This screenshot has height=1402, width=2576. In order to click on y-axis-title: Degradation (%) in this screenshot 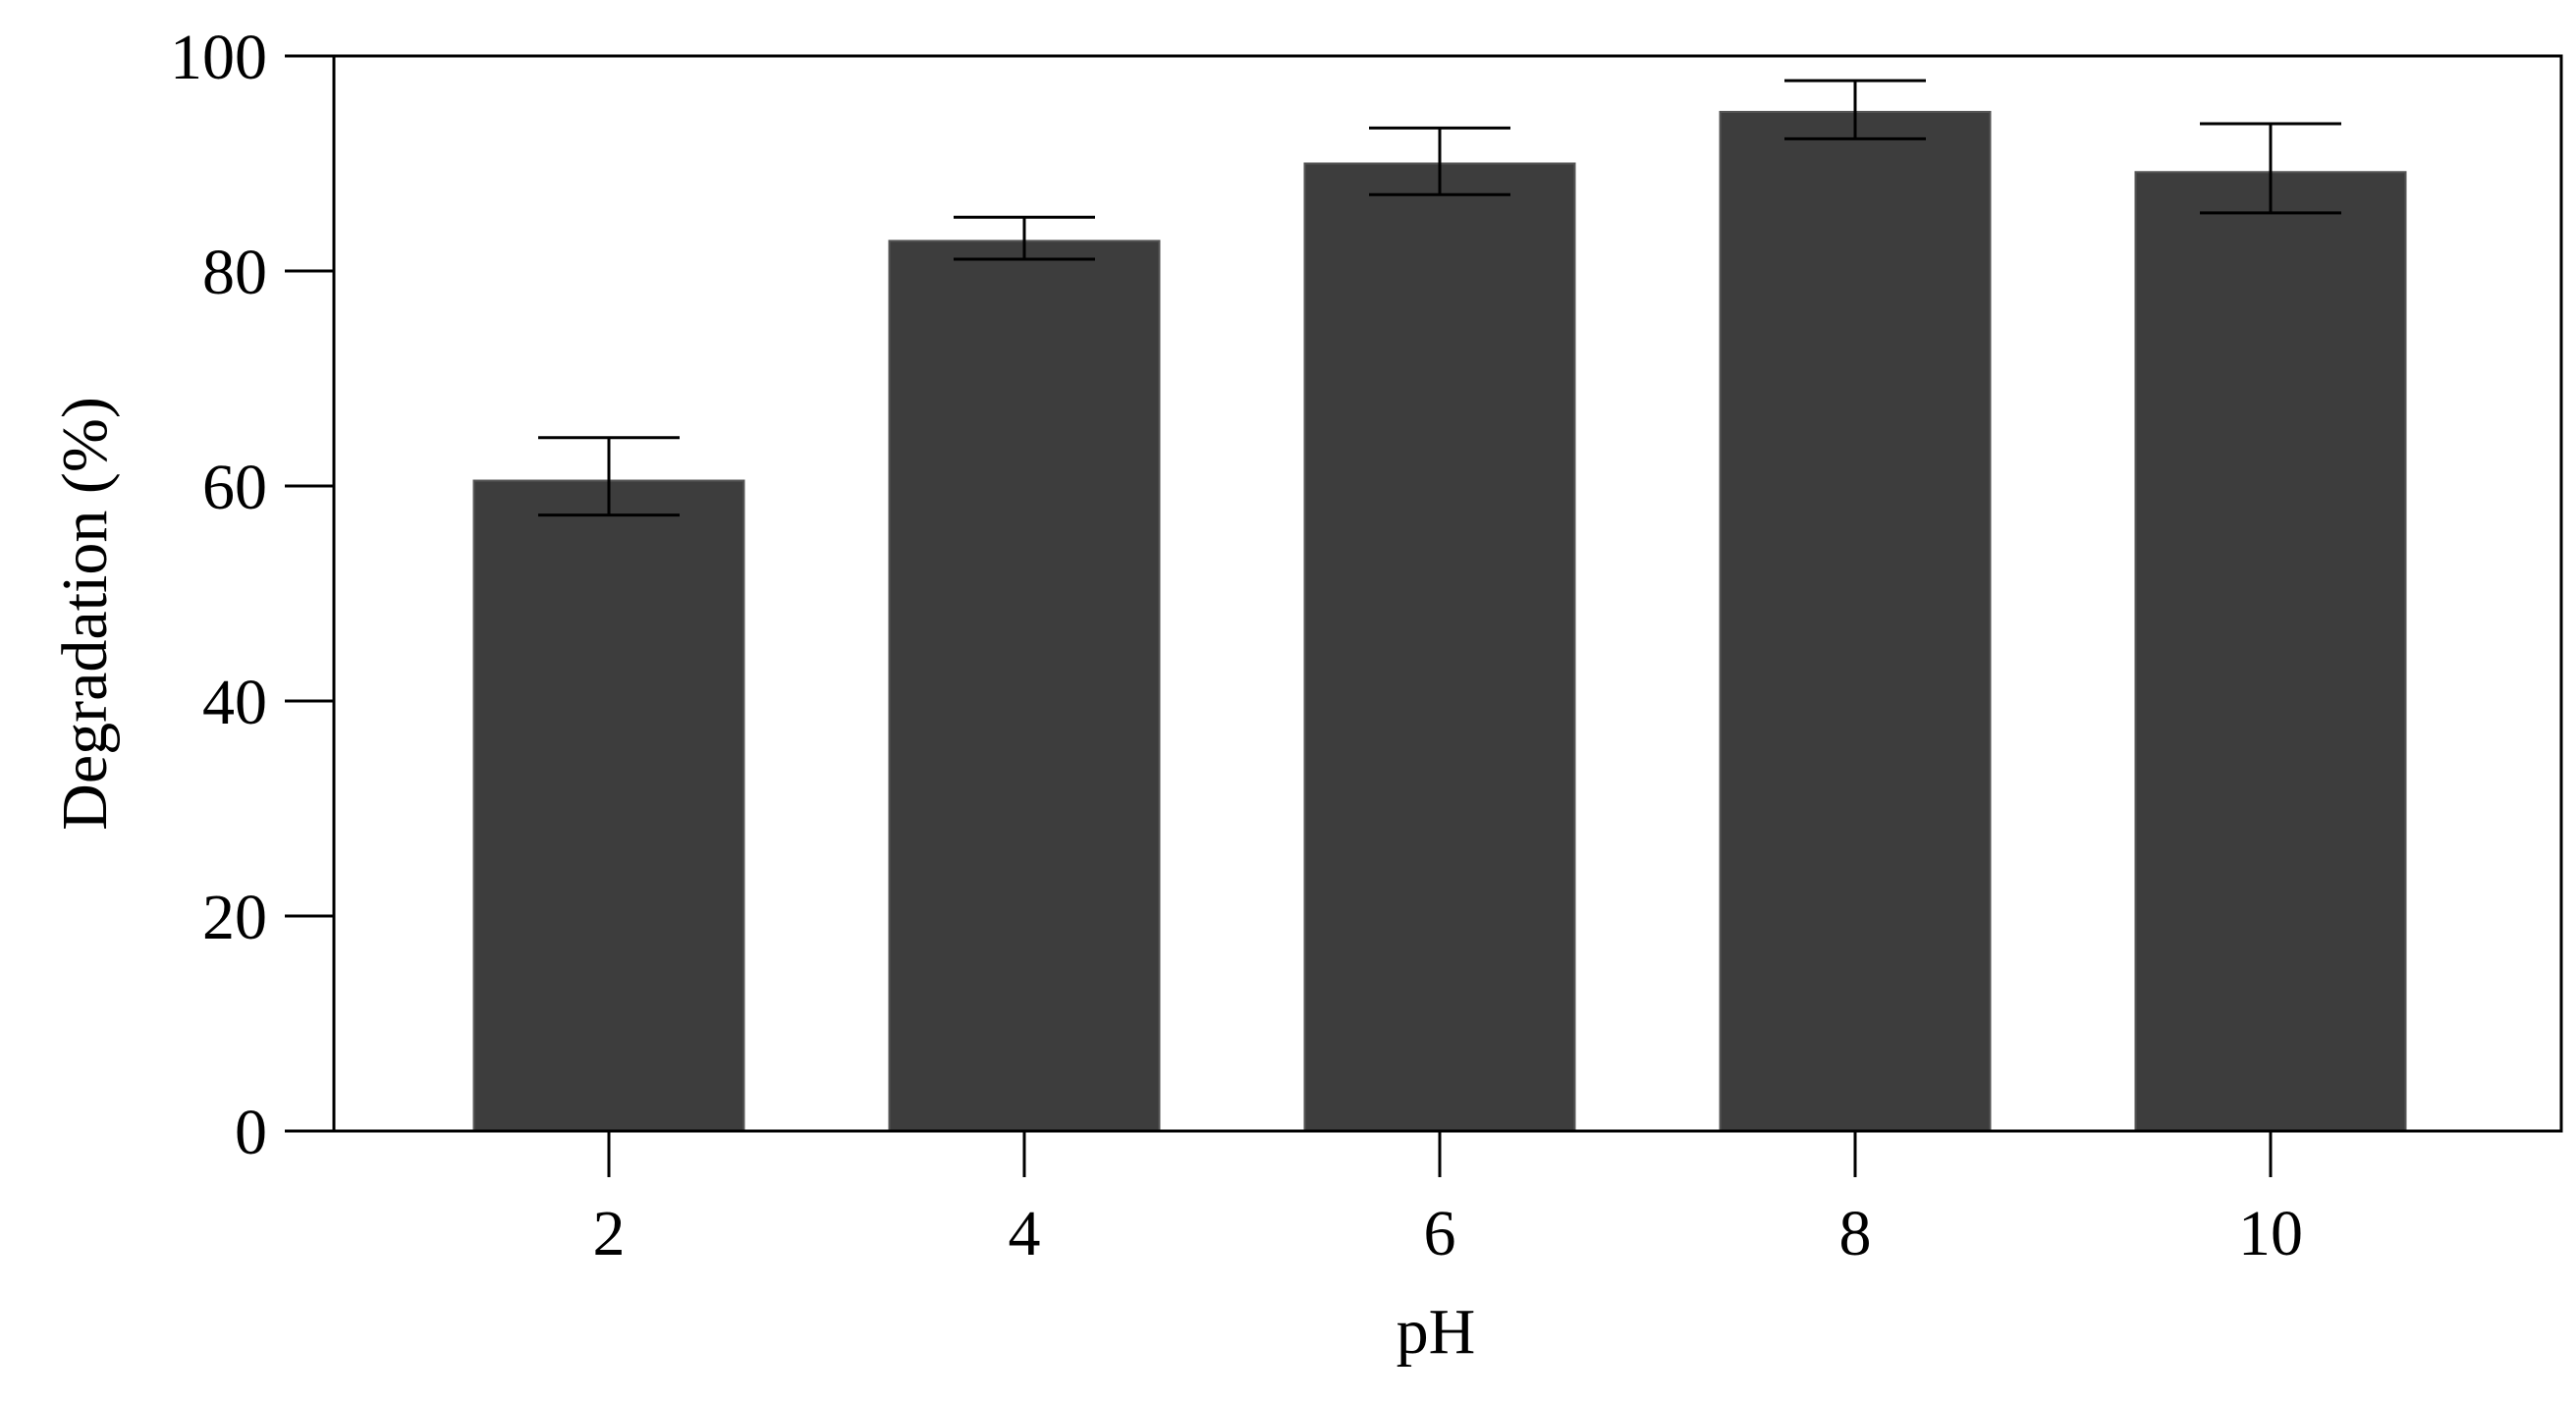, I will do `click(85, 614)`.